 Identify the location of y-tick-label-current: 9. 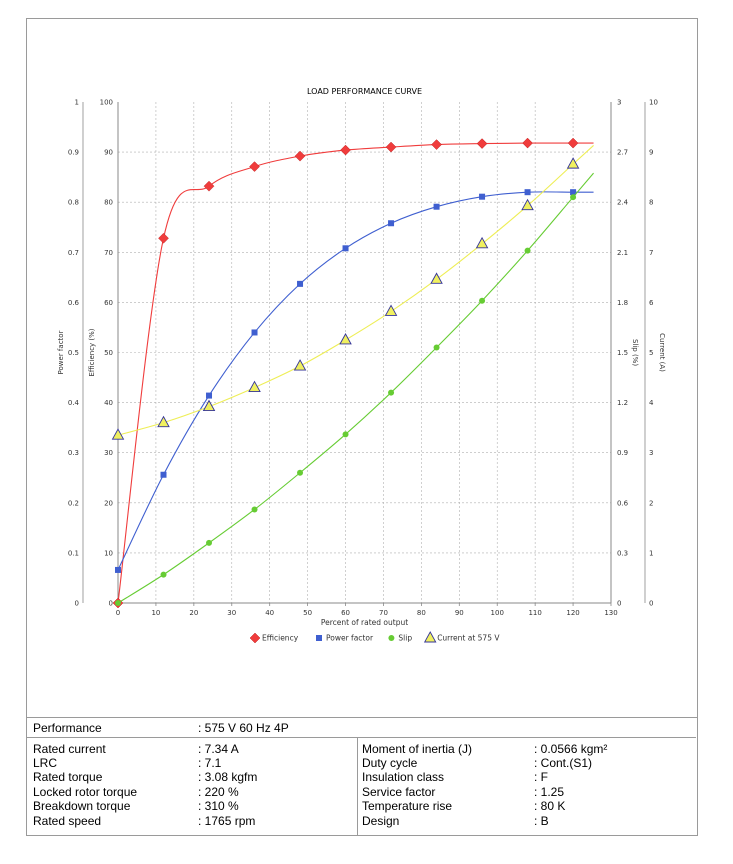
(651, 153).